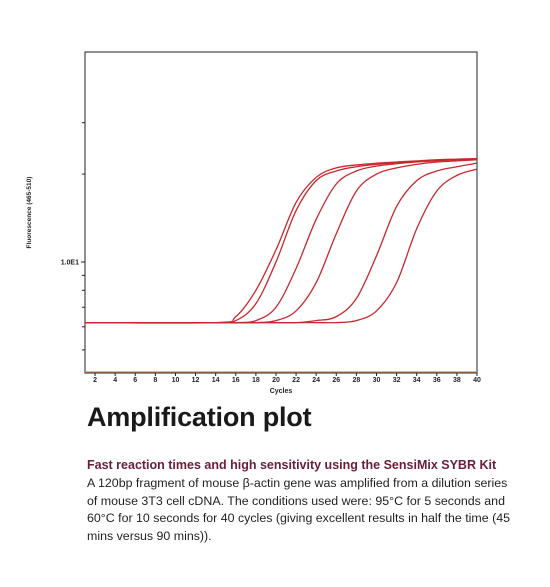 The height and width of the screenshot is (587, 550). I want to click on x-tick-label: 32, so click(397, 380).